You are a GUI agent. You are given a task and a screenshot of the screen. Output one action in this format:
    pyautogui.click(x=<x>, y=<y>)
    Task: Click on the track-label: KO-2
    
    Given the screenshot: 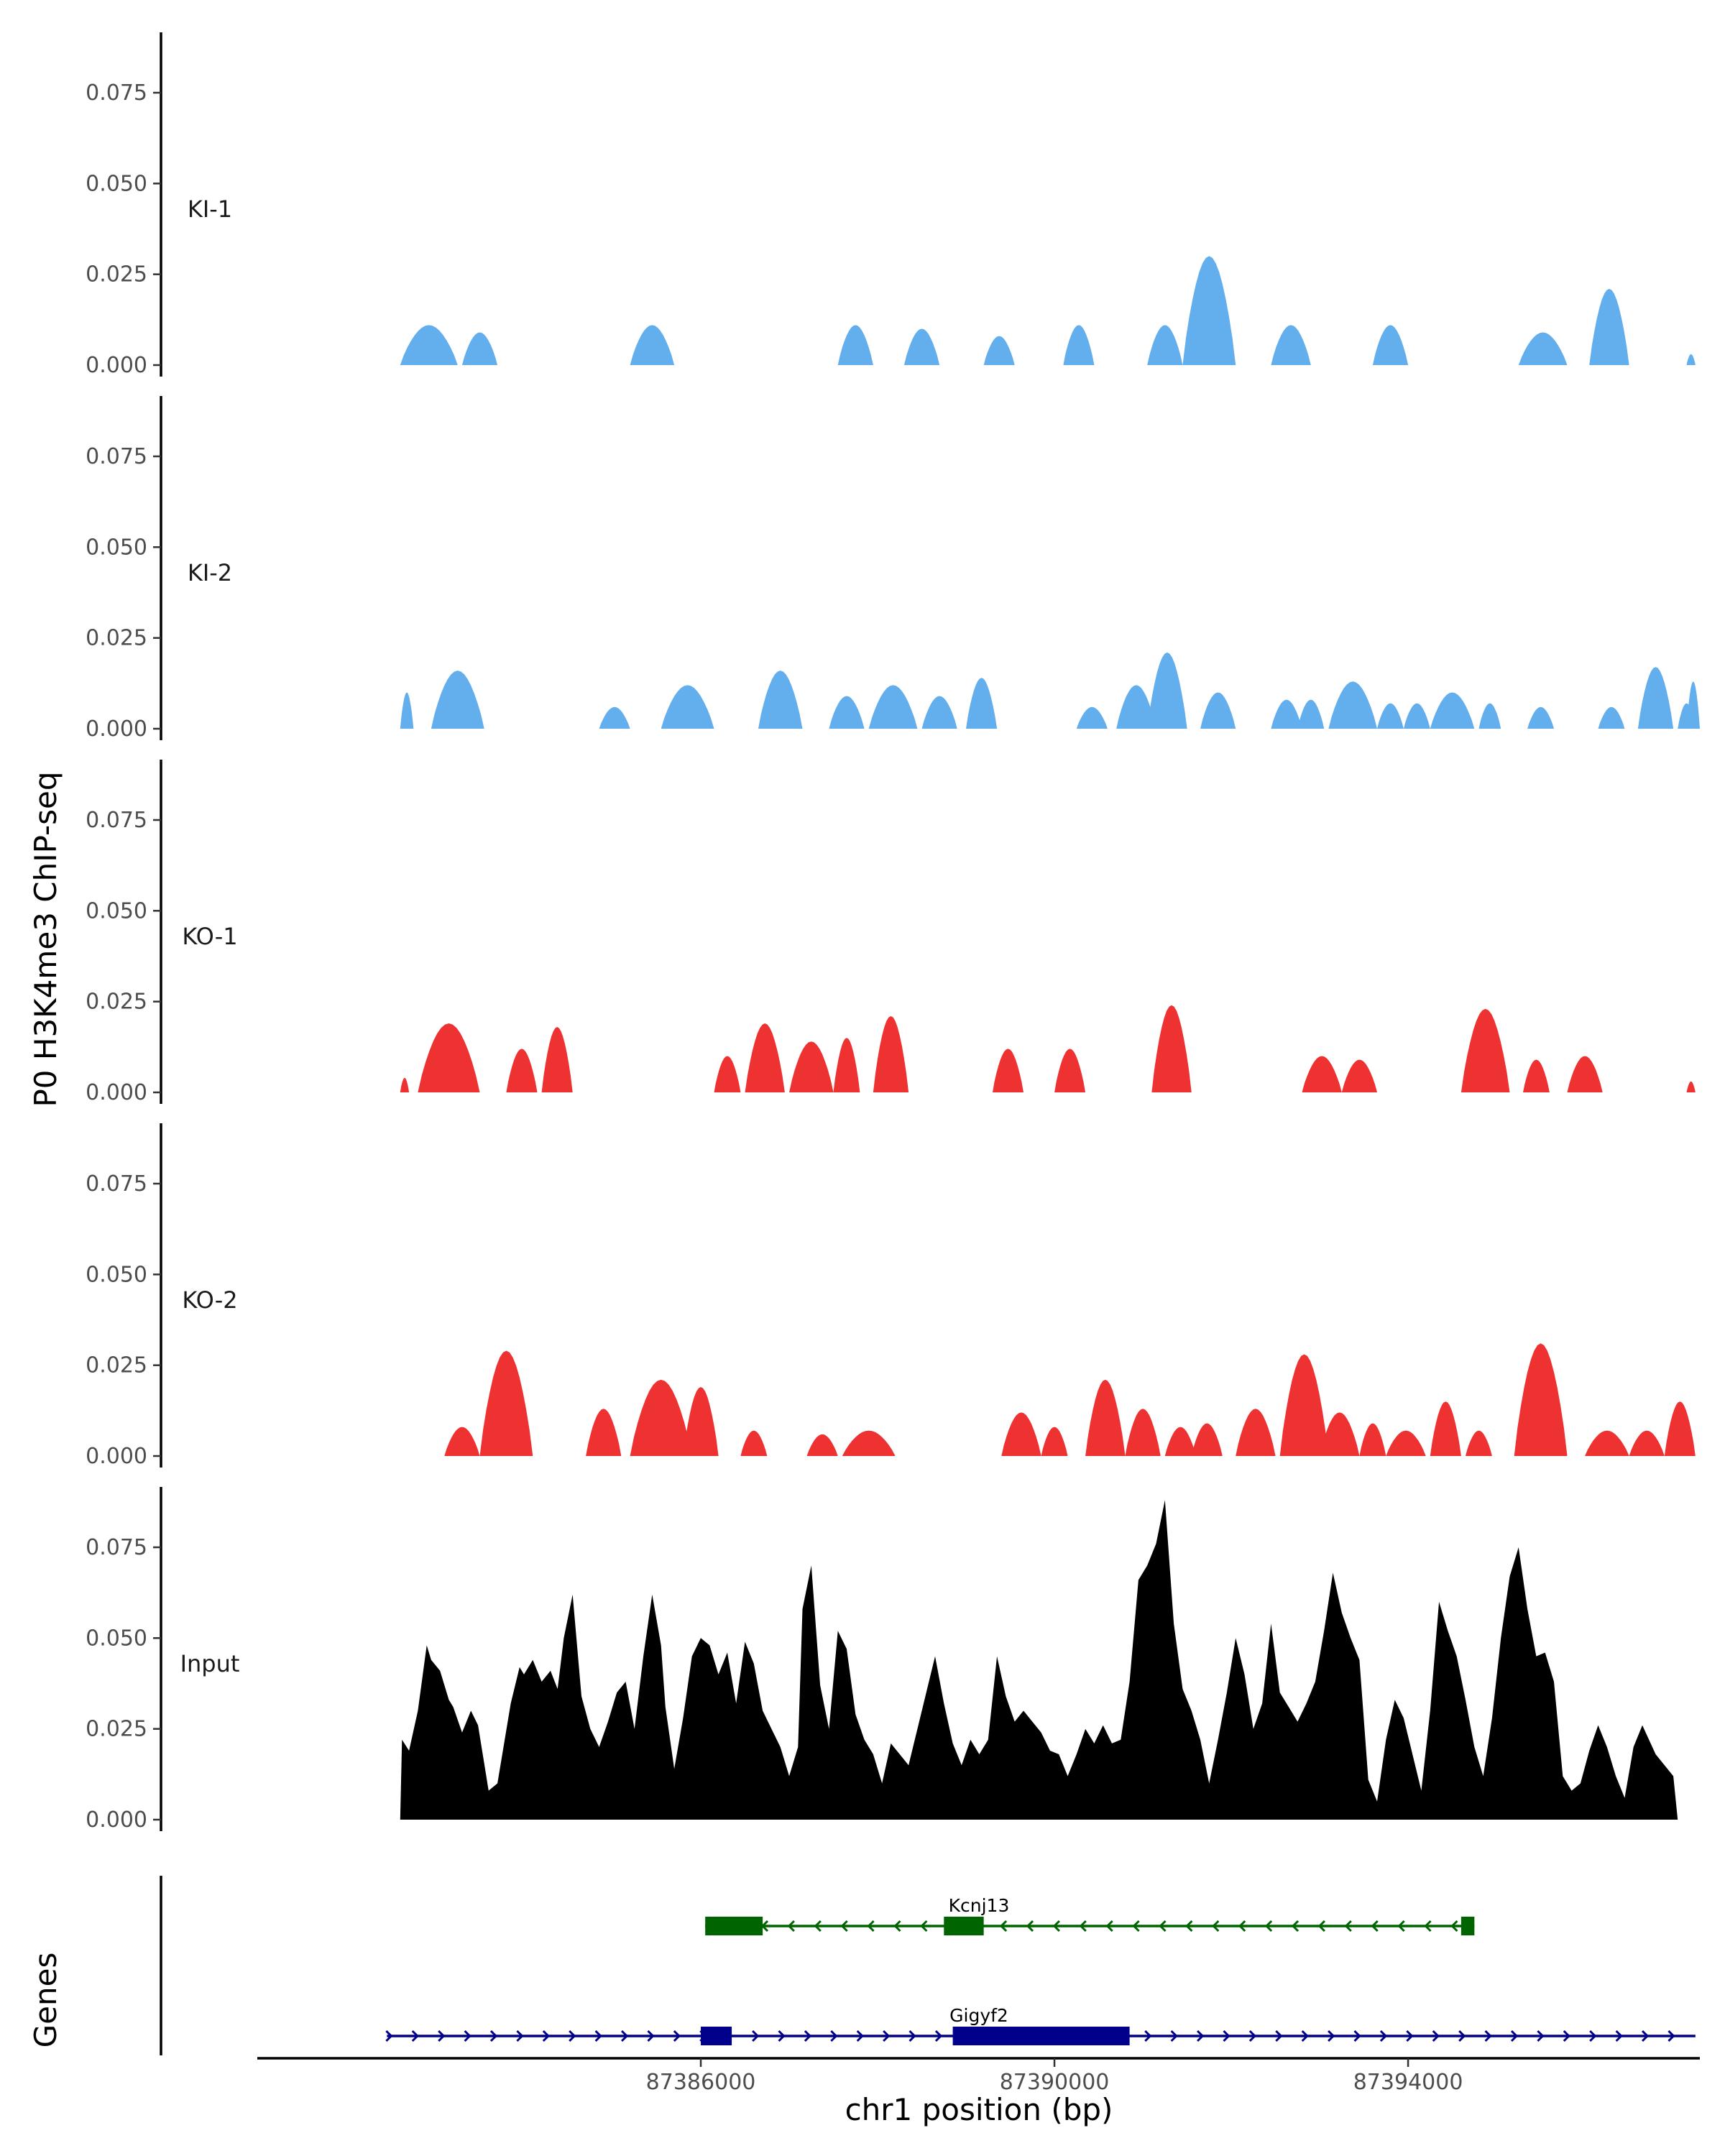 What is the action you would take?
    pyautogui.click(x=209, y=1300)
    